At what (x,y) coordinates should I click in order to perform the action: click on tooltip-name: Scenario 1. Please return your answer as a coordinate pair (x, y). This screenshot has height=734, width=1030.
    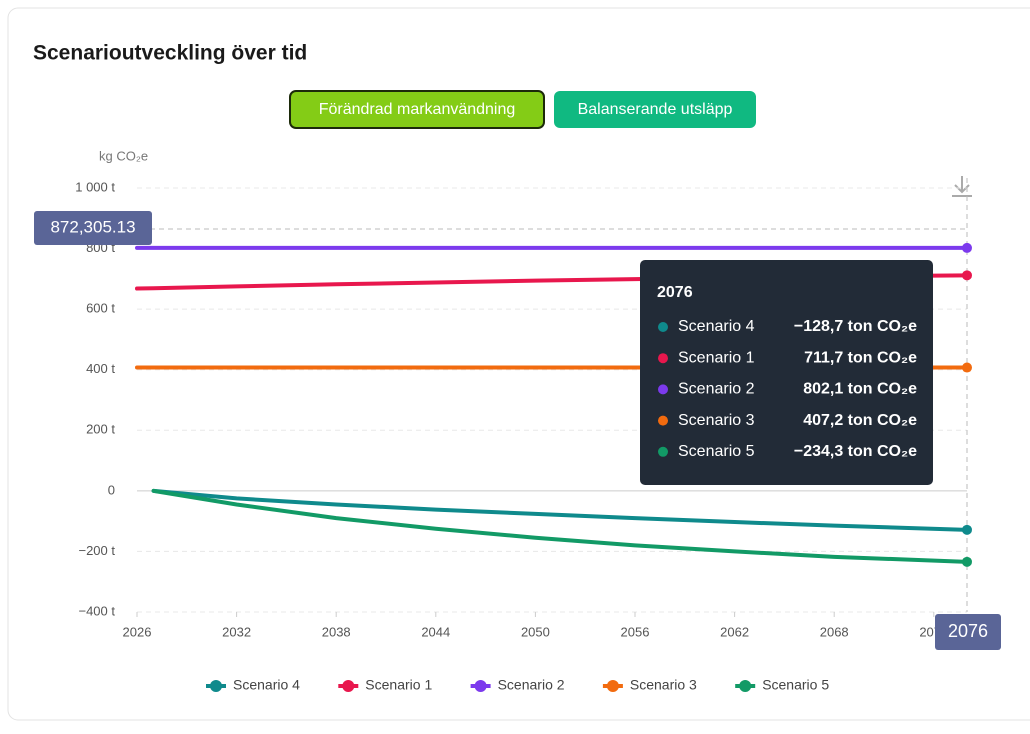
    Looking at the image, I should click on (716, 357).